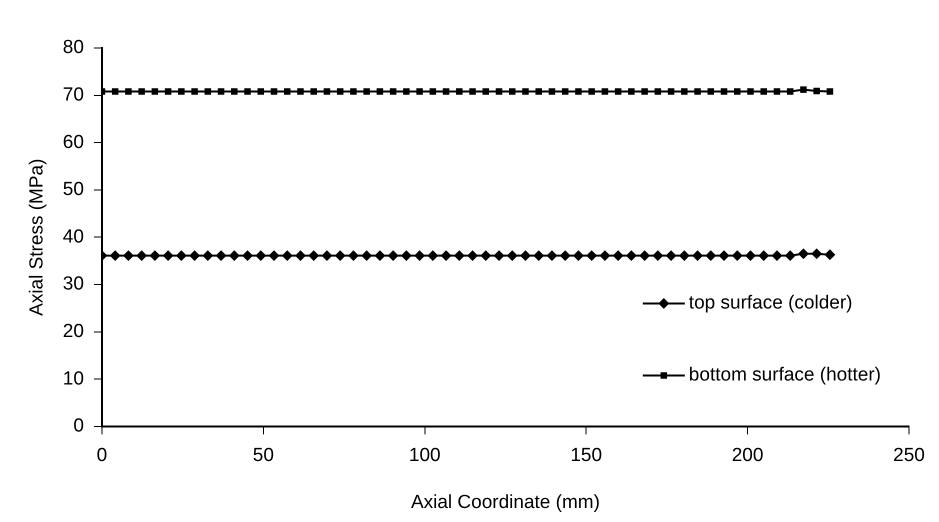  Describe the element at coordinates (73, 95) in the screenshot. I see `y-tick-label: 70` at that location.